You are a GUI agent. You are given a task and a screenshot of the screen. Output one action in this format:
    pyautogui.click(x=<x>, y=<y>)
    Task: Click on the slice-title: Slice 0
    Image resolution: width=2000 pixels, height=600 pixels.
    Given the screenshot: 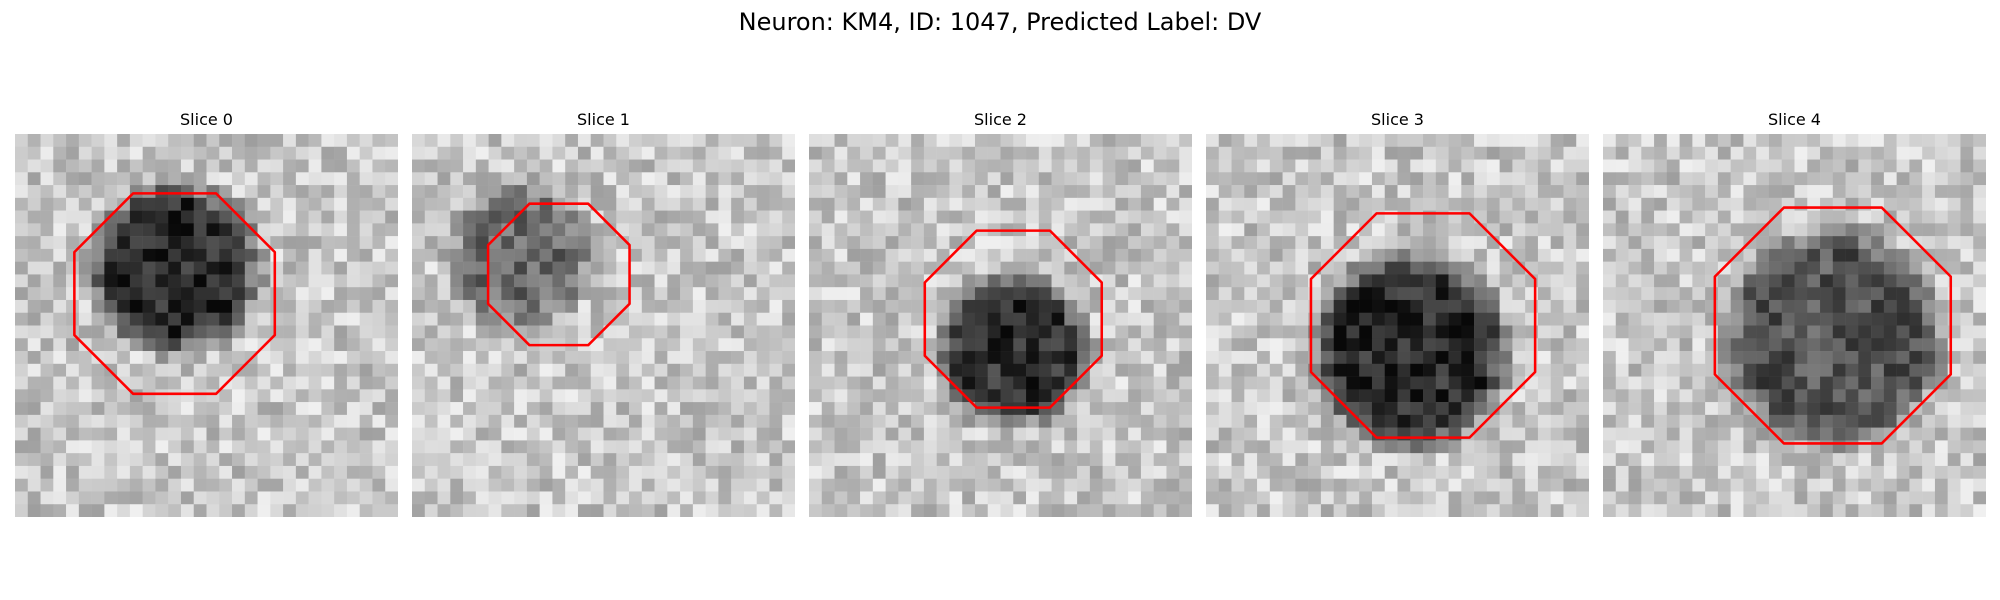 What is the action you would take?
    pyautogui.click(x=206, y=119)
    